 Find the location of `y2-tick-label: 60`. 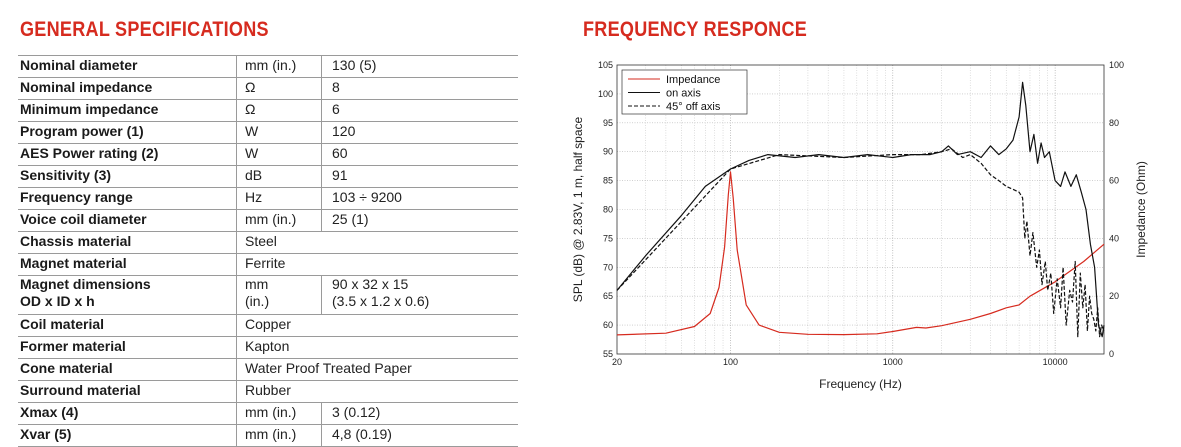

y2-tick-label: 60 is located at coordinates (1114, 181).